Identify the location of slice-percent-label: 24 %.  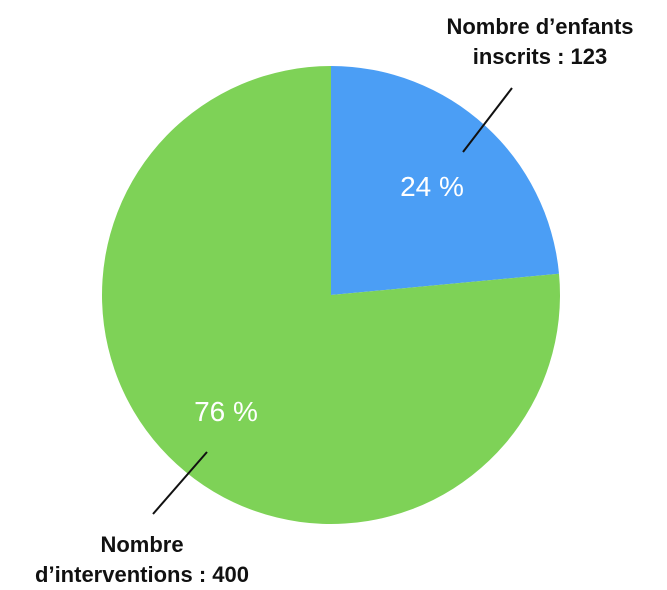
(432, 186).